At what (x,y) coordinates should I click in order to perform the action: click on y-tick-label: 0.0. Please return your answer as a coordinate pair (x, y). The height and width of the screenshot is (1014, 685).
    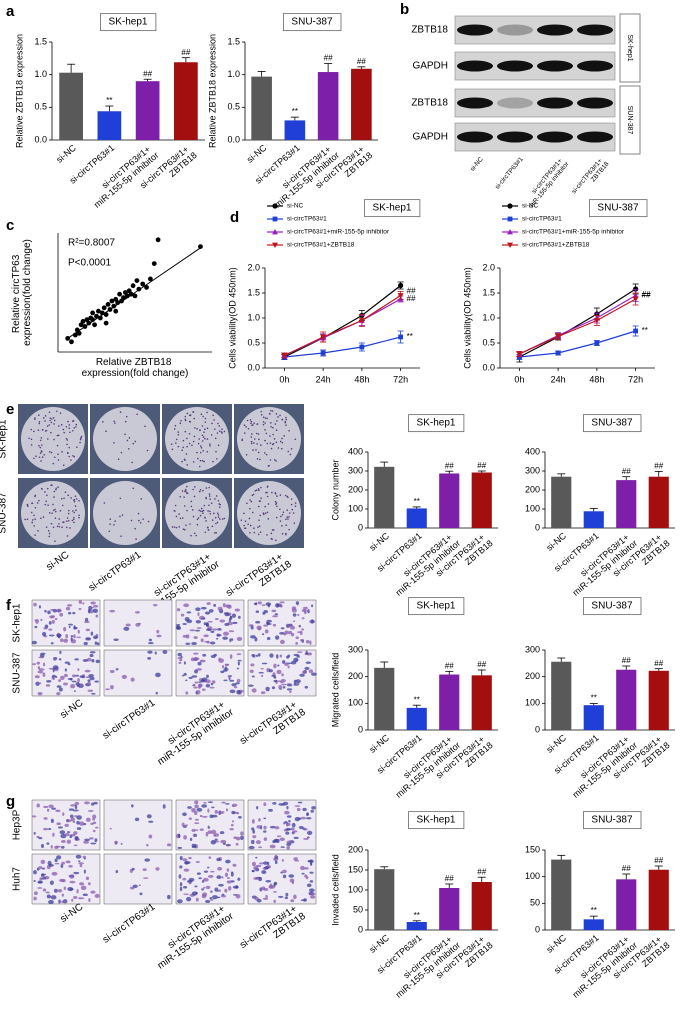
    Looking at the image, I should click on (488, 367).